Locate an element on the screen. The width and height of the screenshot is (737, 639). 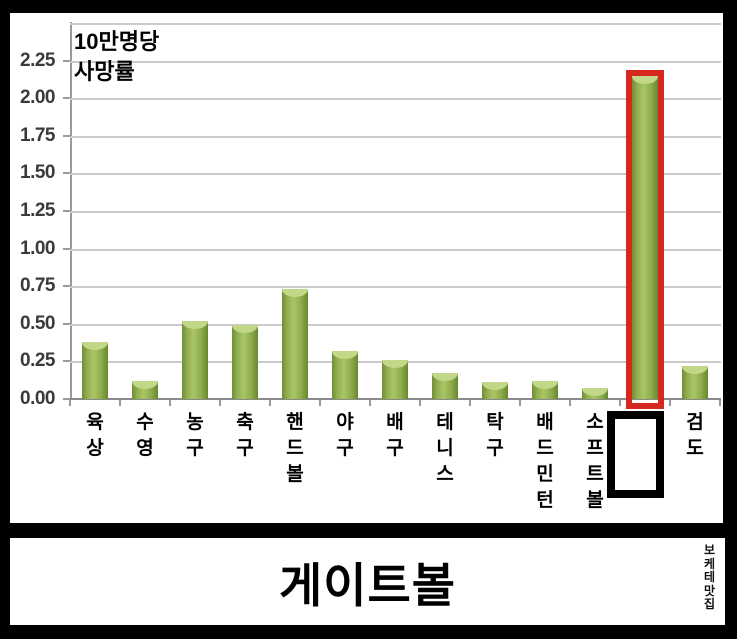
y-tick-label: 1.75 is located at coordinates (37, 135).